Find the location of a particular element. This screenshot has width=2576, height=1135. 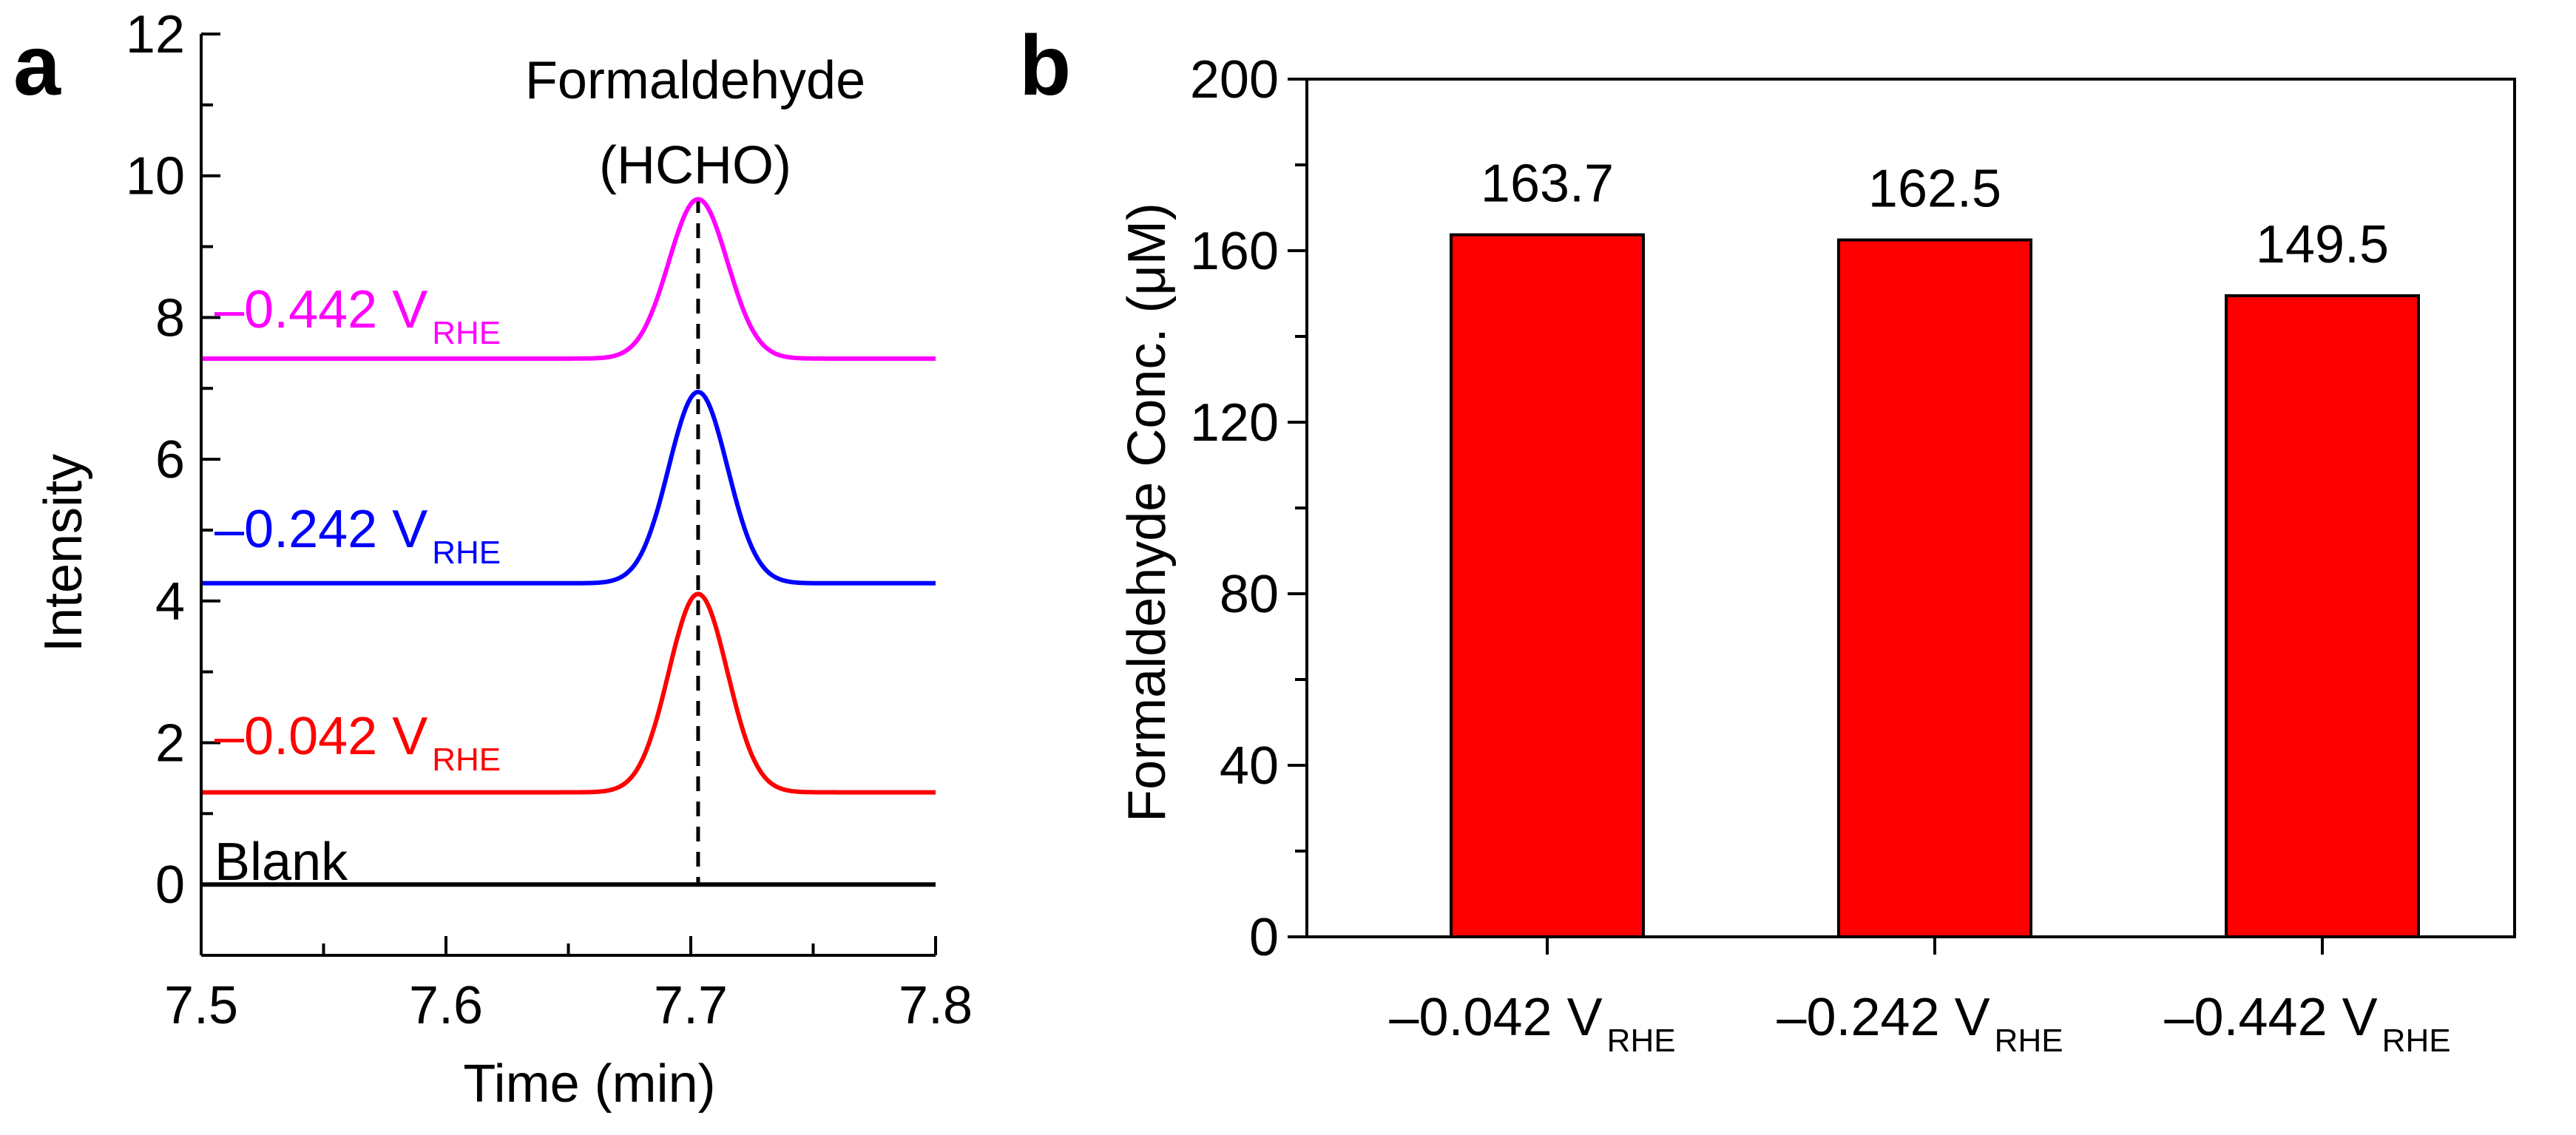

panel-a-y-tick-label: 0 is located at coordinates (170, 885).